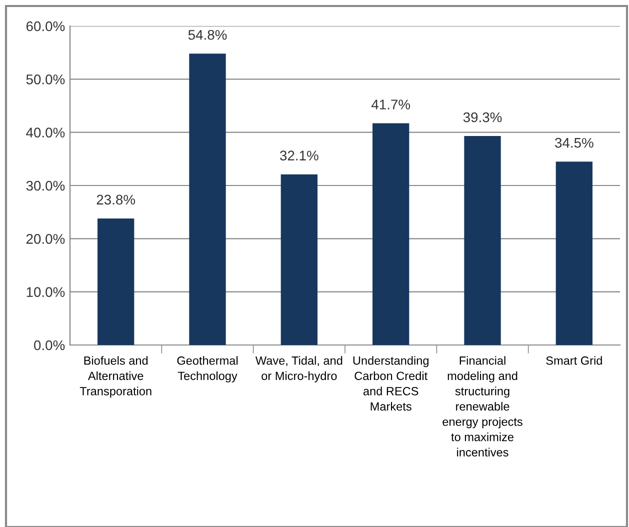  I want to click on x-tick-label: Geothermal Technology, so click(207, 369).